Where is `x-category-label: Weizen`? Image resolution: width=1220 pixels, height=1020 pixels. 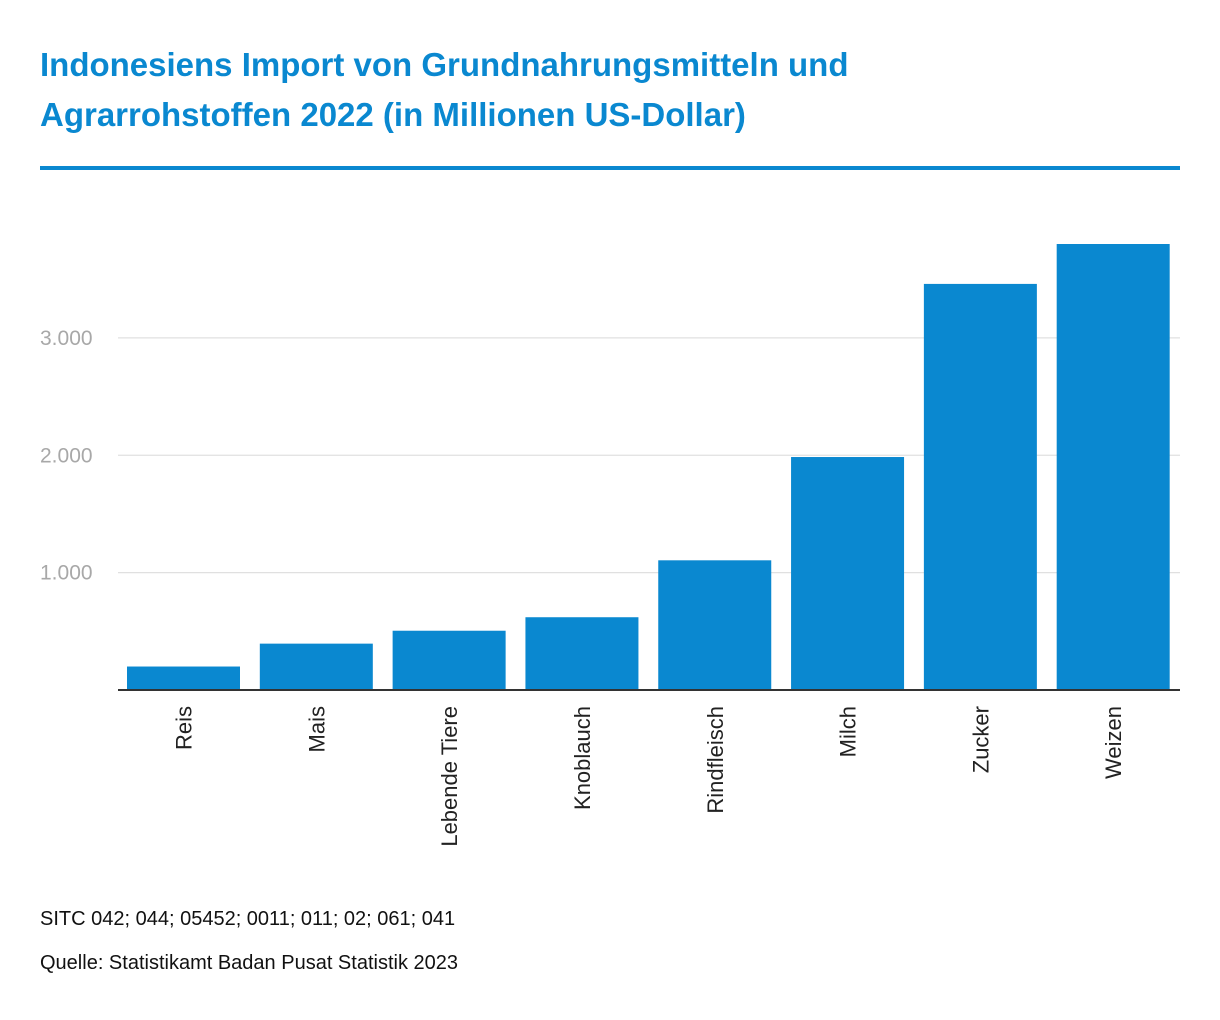 x-category-label: Weizen is located at coordinates (1113, 742).